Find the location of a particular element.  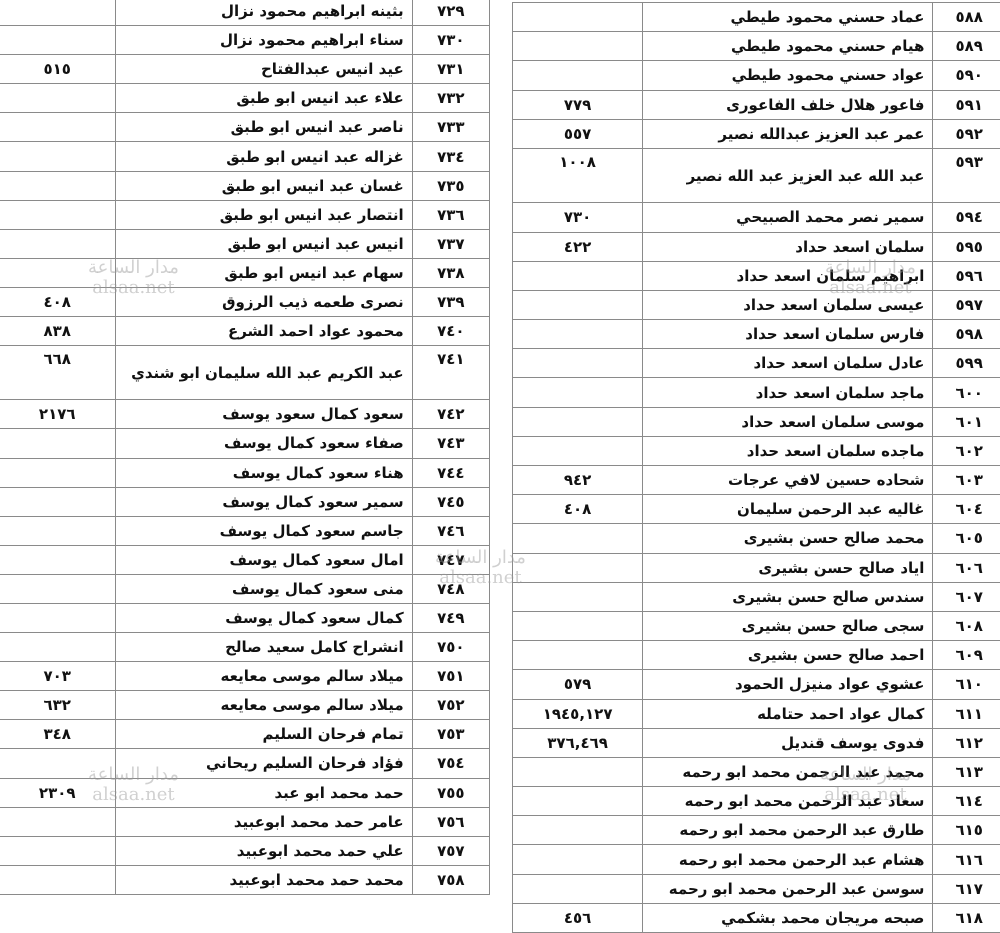

person-name-cell: محمد عبد الرحمن محمد ابو رحمه is located at coordinates (788, 771).